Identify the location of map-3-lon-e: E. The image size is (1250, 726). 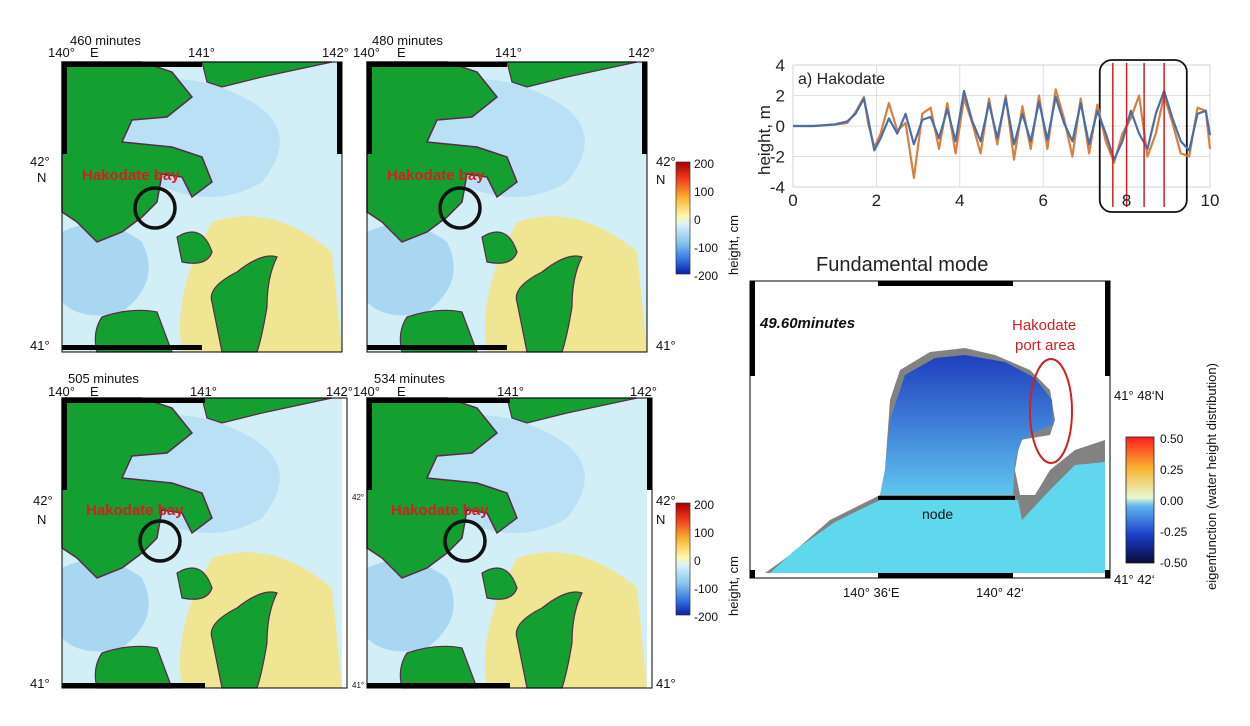
(94, 391).